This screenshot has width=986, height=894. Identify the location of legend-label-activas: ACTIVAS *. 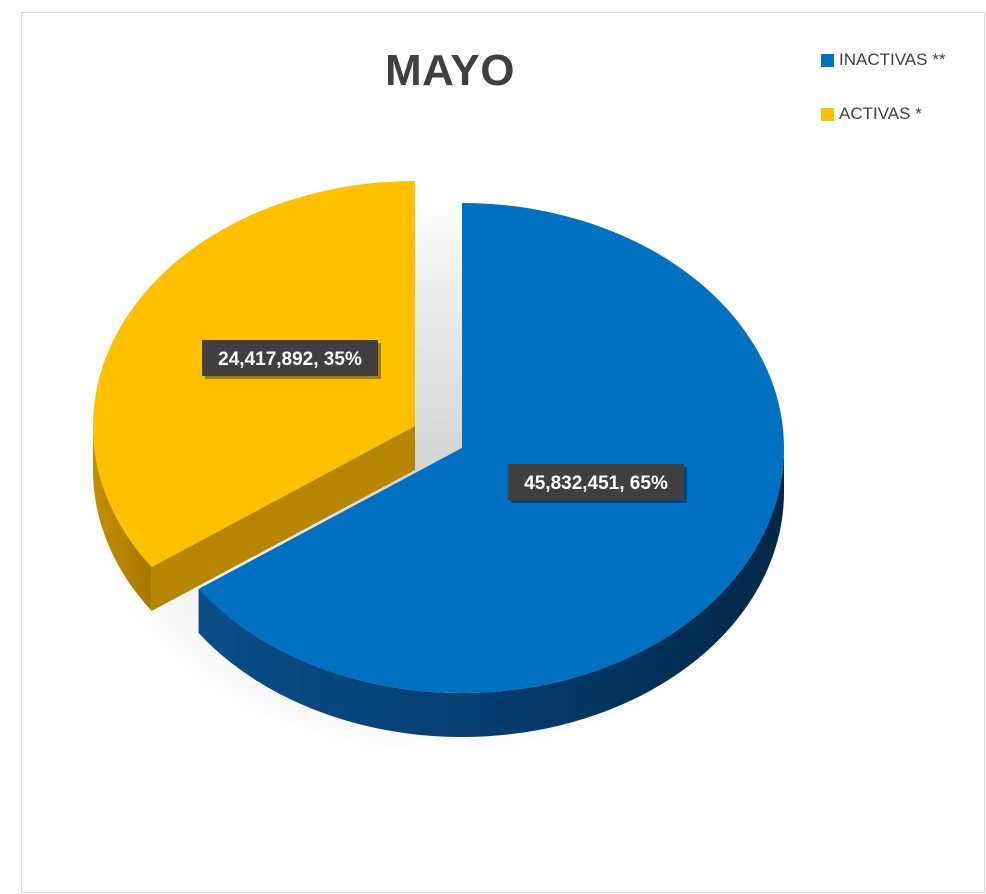
(880, 113).